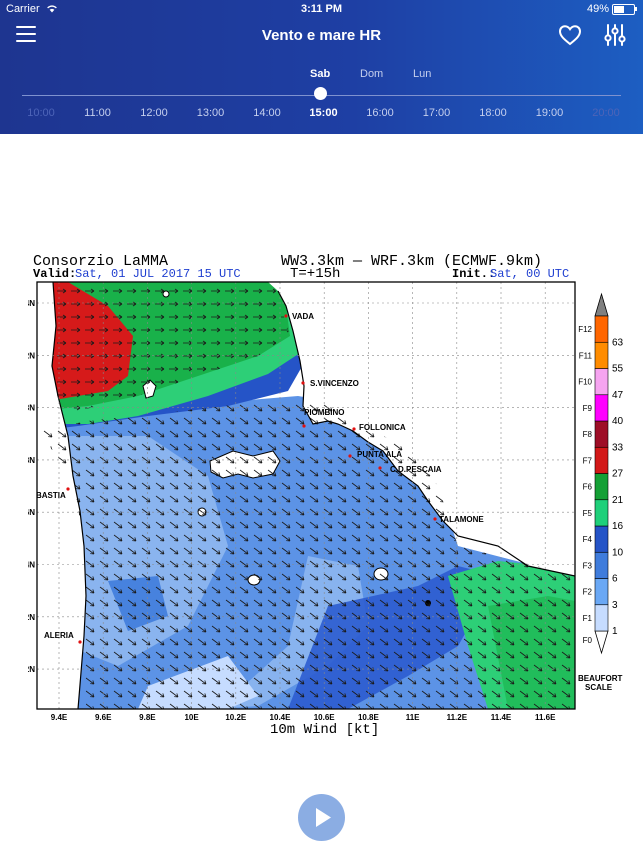 The height and width of the screenshot is (857, 643). I want to click on hour-option: 15:00, so click(323, 113).